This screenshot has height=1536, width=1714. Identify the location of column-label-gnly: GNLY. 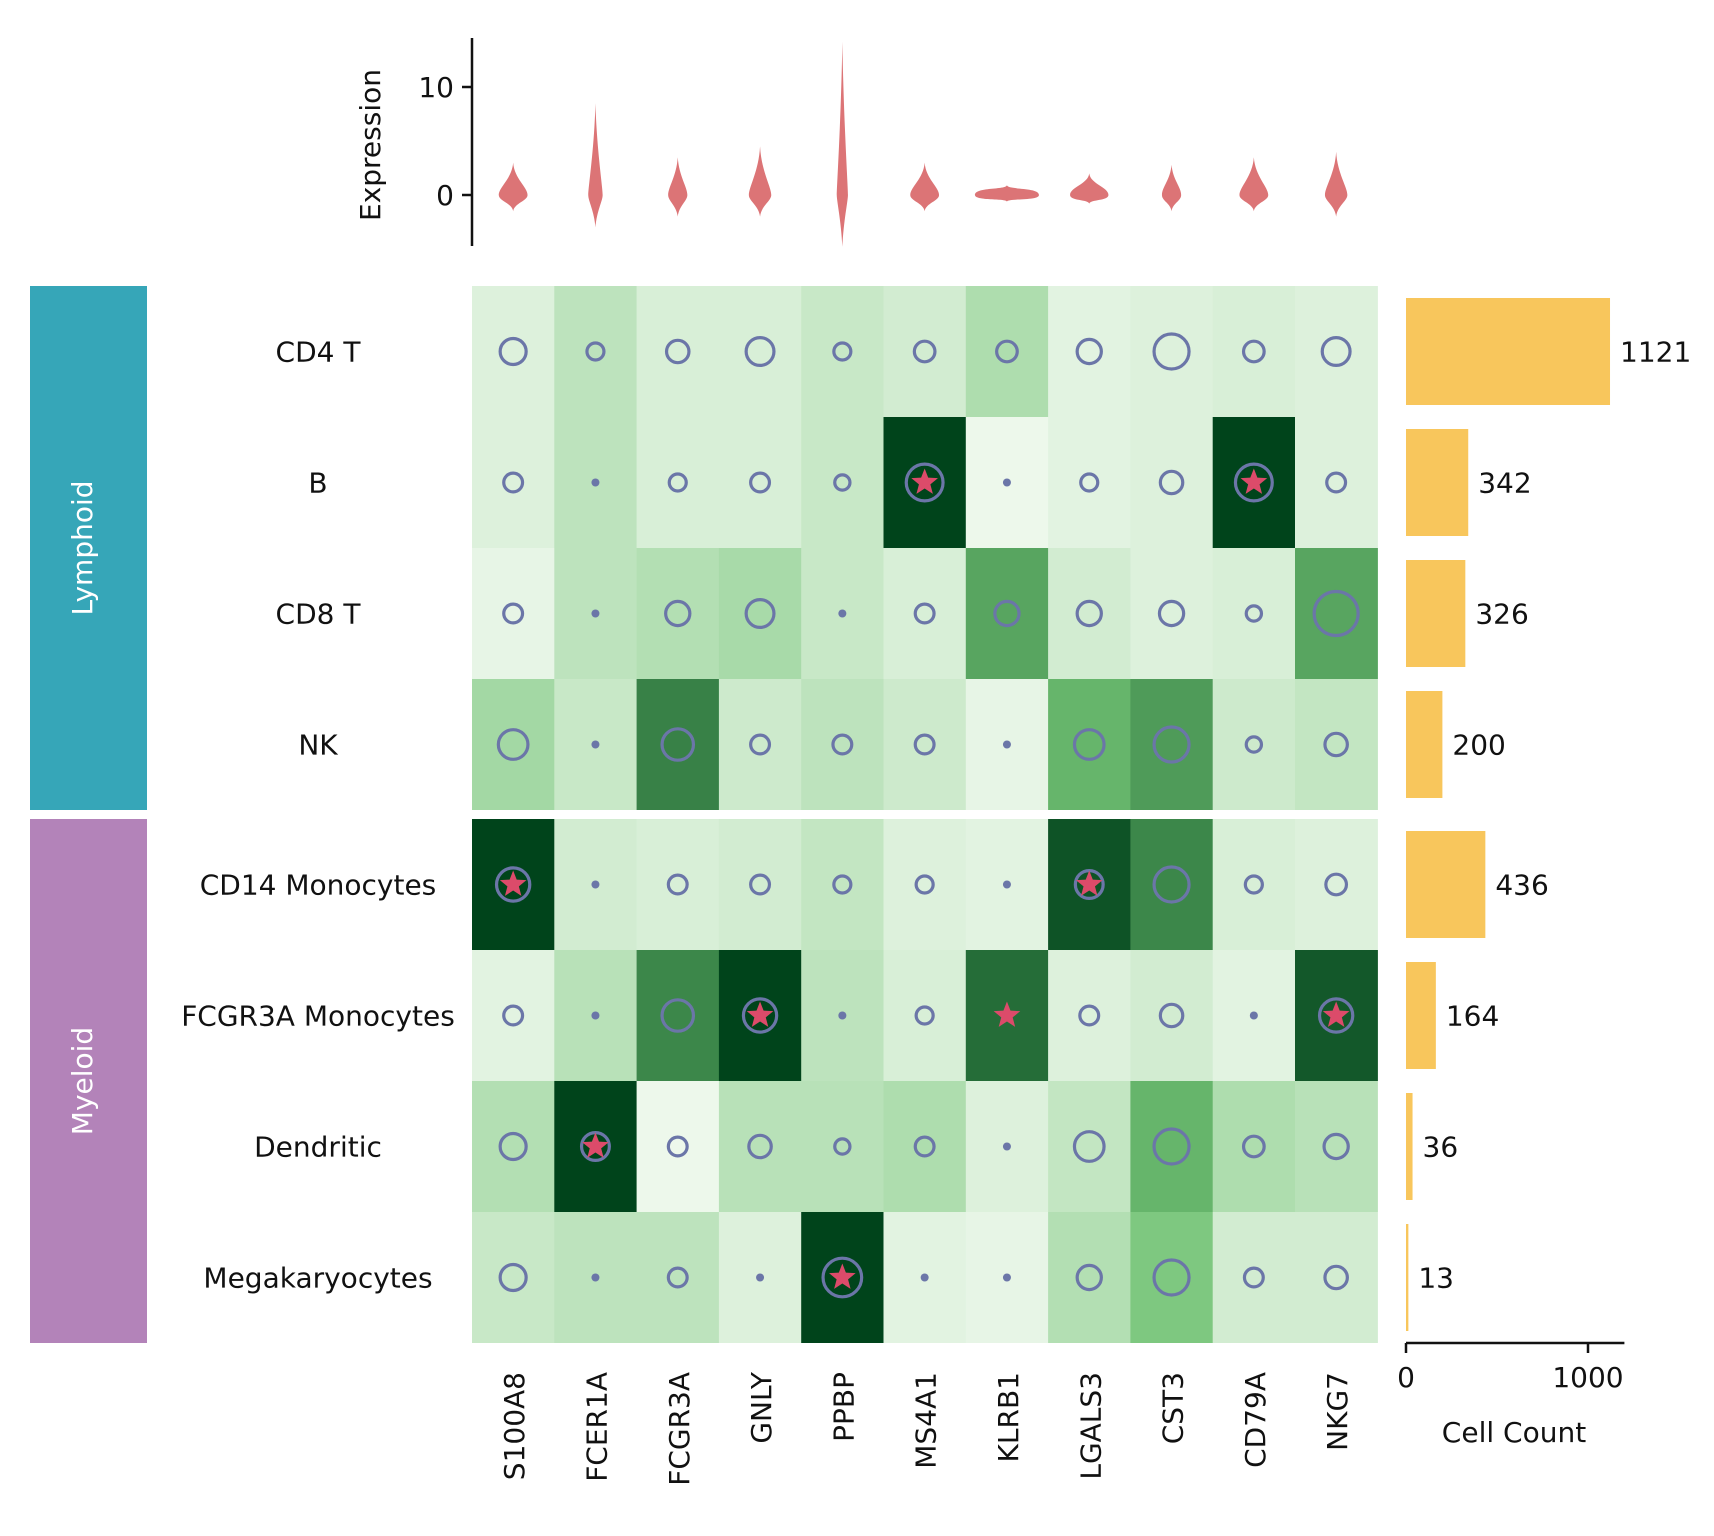
(761, 1407).